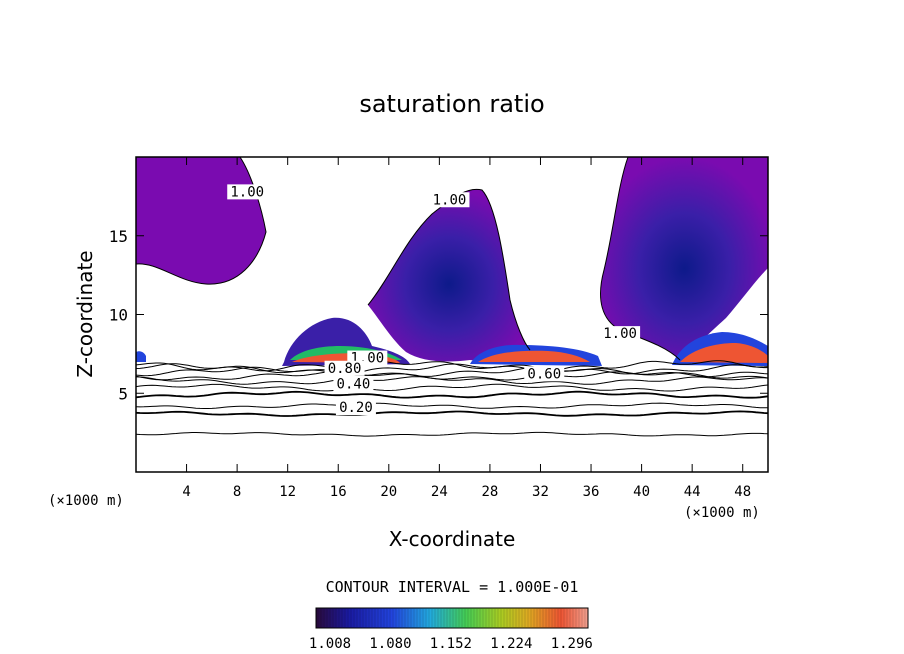  What do you see at coordinates (724, 353) in the screenshot?
I see `cloud-band-right-core` at bounding box center [724, 353].